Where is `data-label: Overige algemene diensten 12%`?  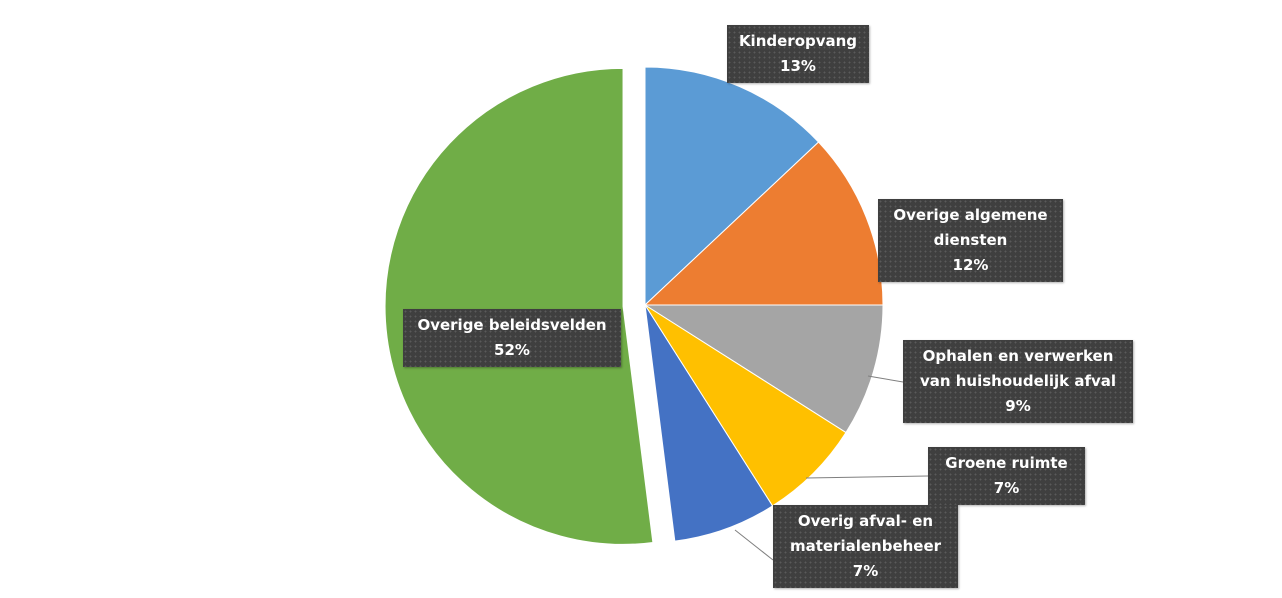 data-label: Overige algemene diensten 12% is located at coordinates (970, 240).